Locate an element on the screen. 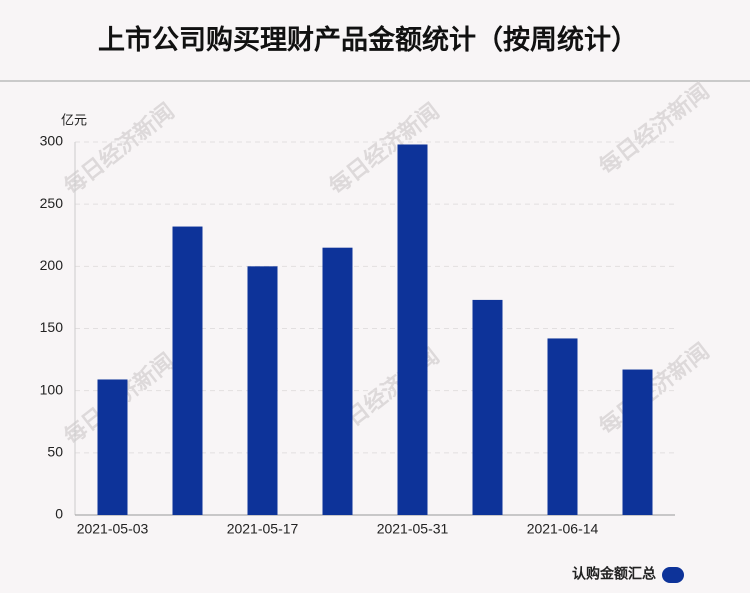  legend-label: 认购金额汇总 is located at coordinates (614, 574).